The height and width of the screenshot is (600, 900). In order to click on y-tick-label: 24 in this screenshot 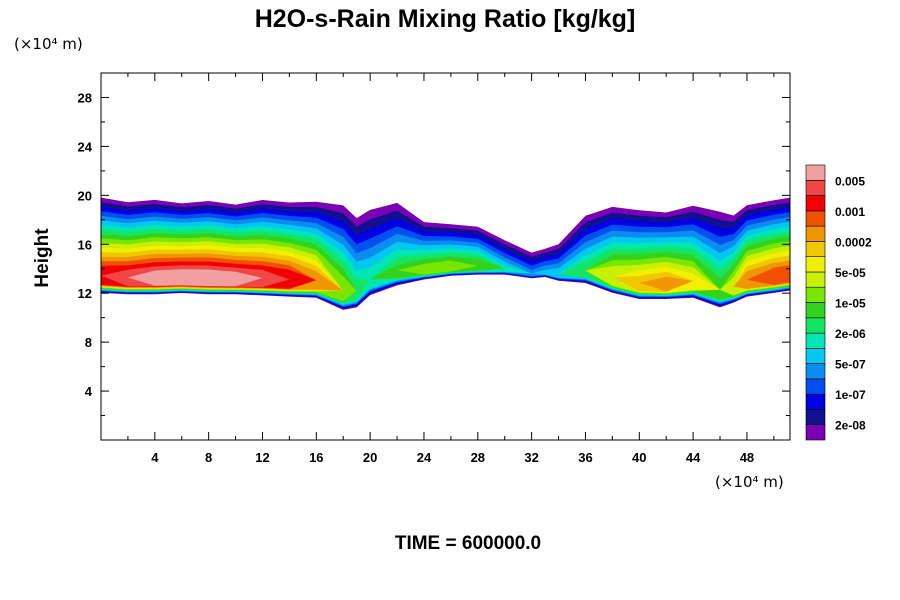, I will do `click(85, 146)`.